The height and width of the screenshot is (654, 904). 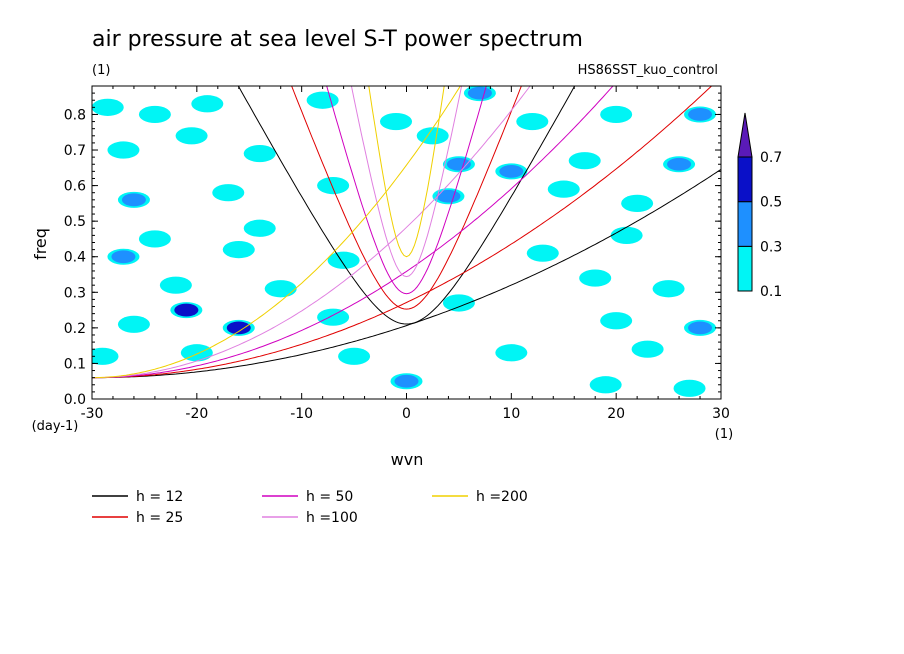 I want to click on y-tick-label: 0.3, so click(x=75, y=293).